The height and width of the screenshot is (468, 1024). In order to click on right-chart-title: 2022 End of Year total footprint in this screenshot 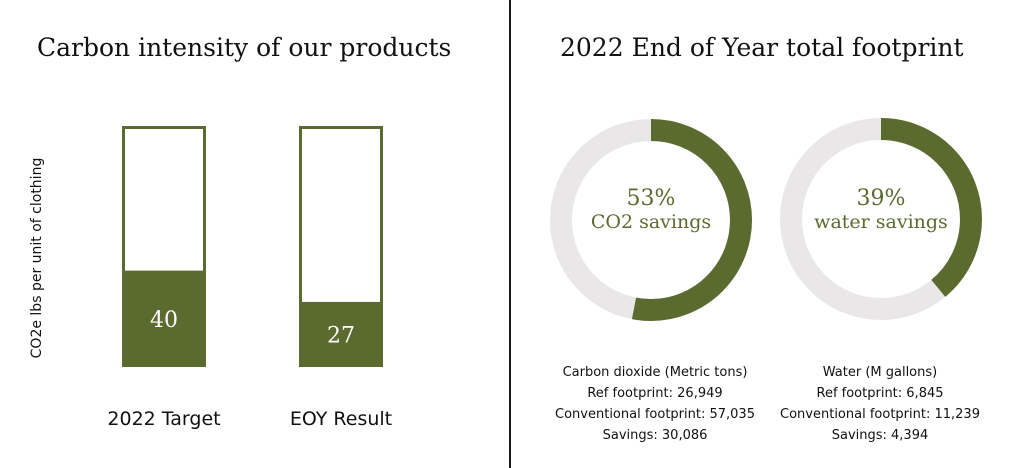, I will do `click(762, 47)`.